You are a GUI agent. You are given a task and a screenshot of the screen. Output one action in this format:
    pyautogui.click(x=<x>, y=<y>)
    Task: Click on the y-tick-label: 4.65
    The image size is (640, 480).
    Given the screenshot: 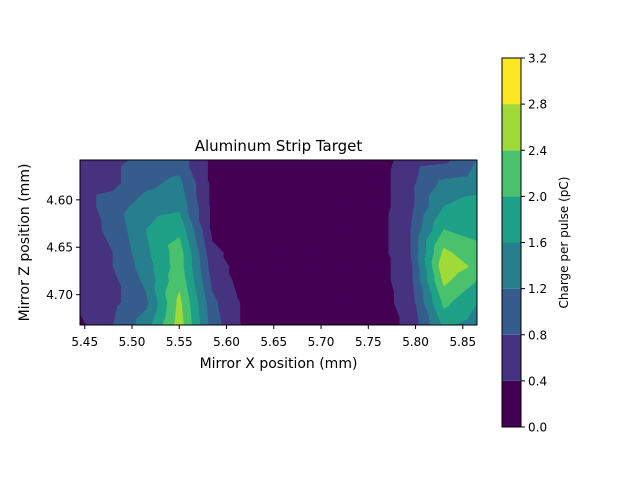 What is the action you would take?
    pyautogui.click(x=59, y=248)
    